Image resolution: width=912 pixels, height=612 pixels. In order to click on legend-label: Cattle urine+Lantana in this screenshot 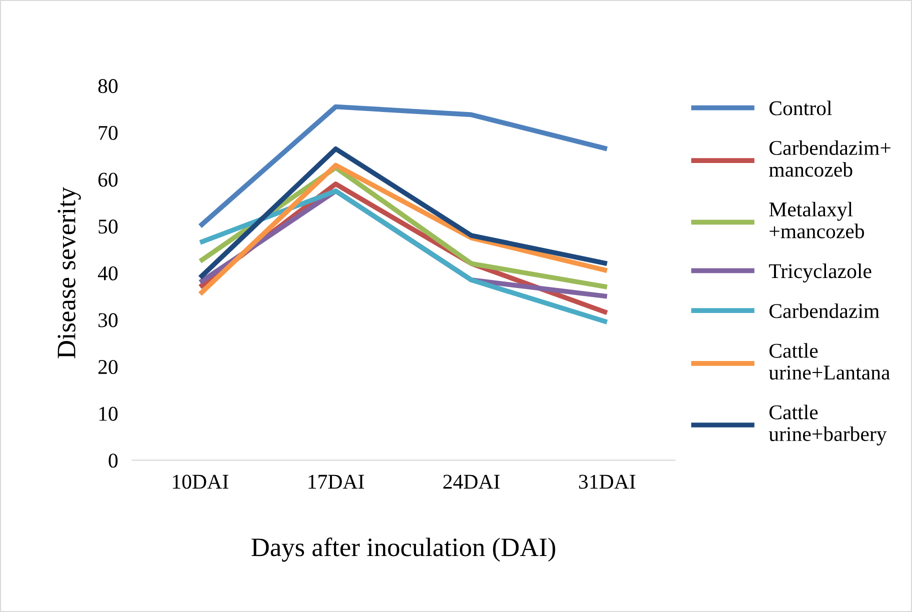, I will do `click(829, 361)`.